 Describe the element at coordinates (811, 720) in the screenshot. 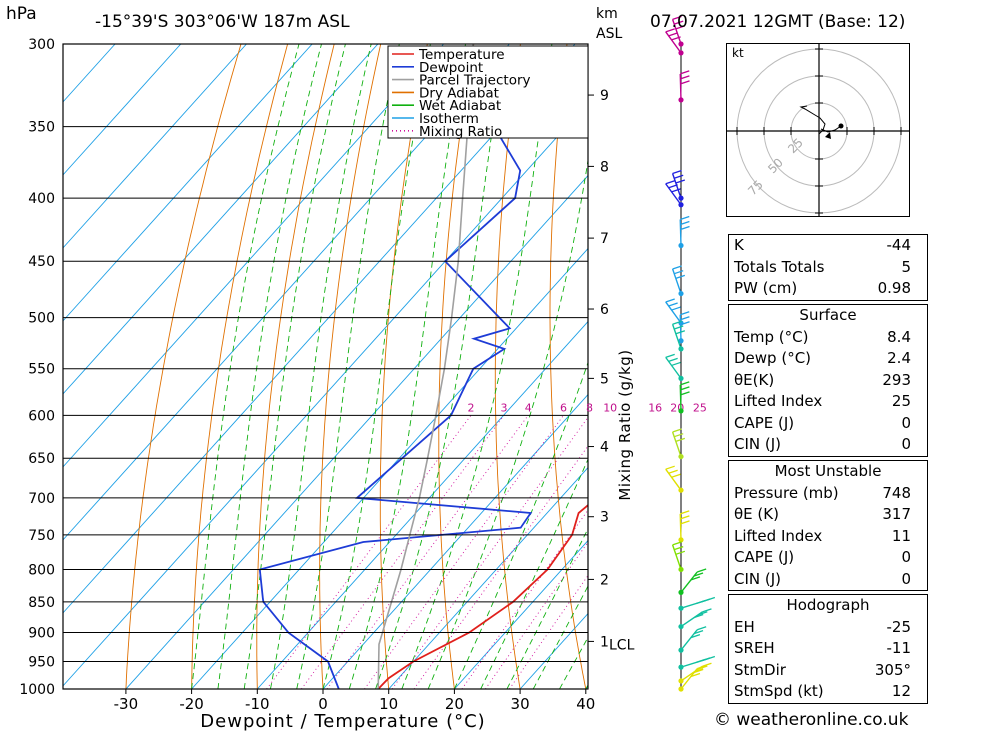

I see `credit-link: © weatheronline.co.uk` at that location.